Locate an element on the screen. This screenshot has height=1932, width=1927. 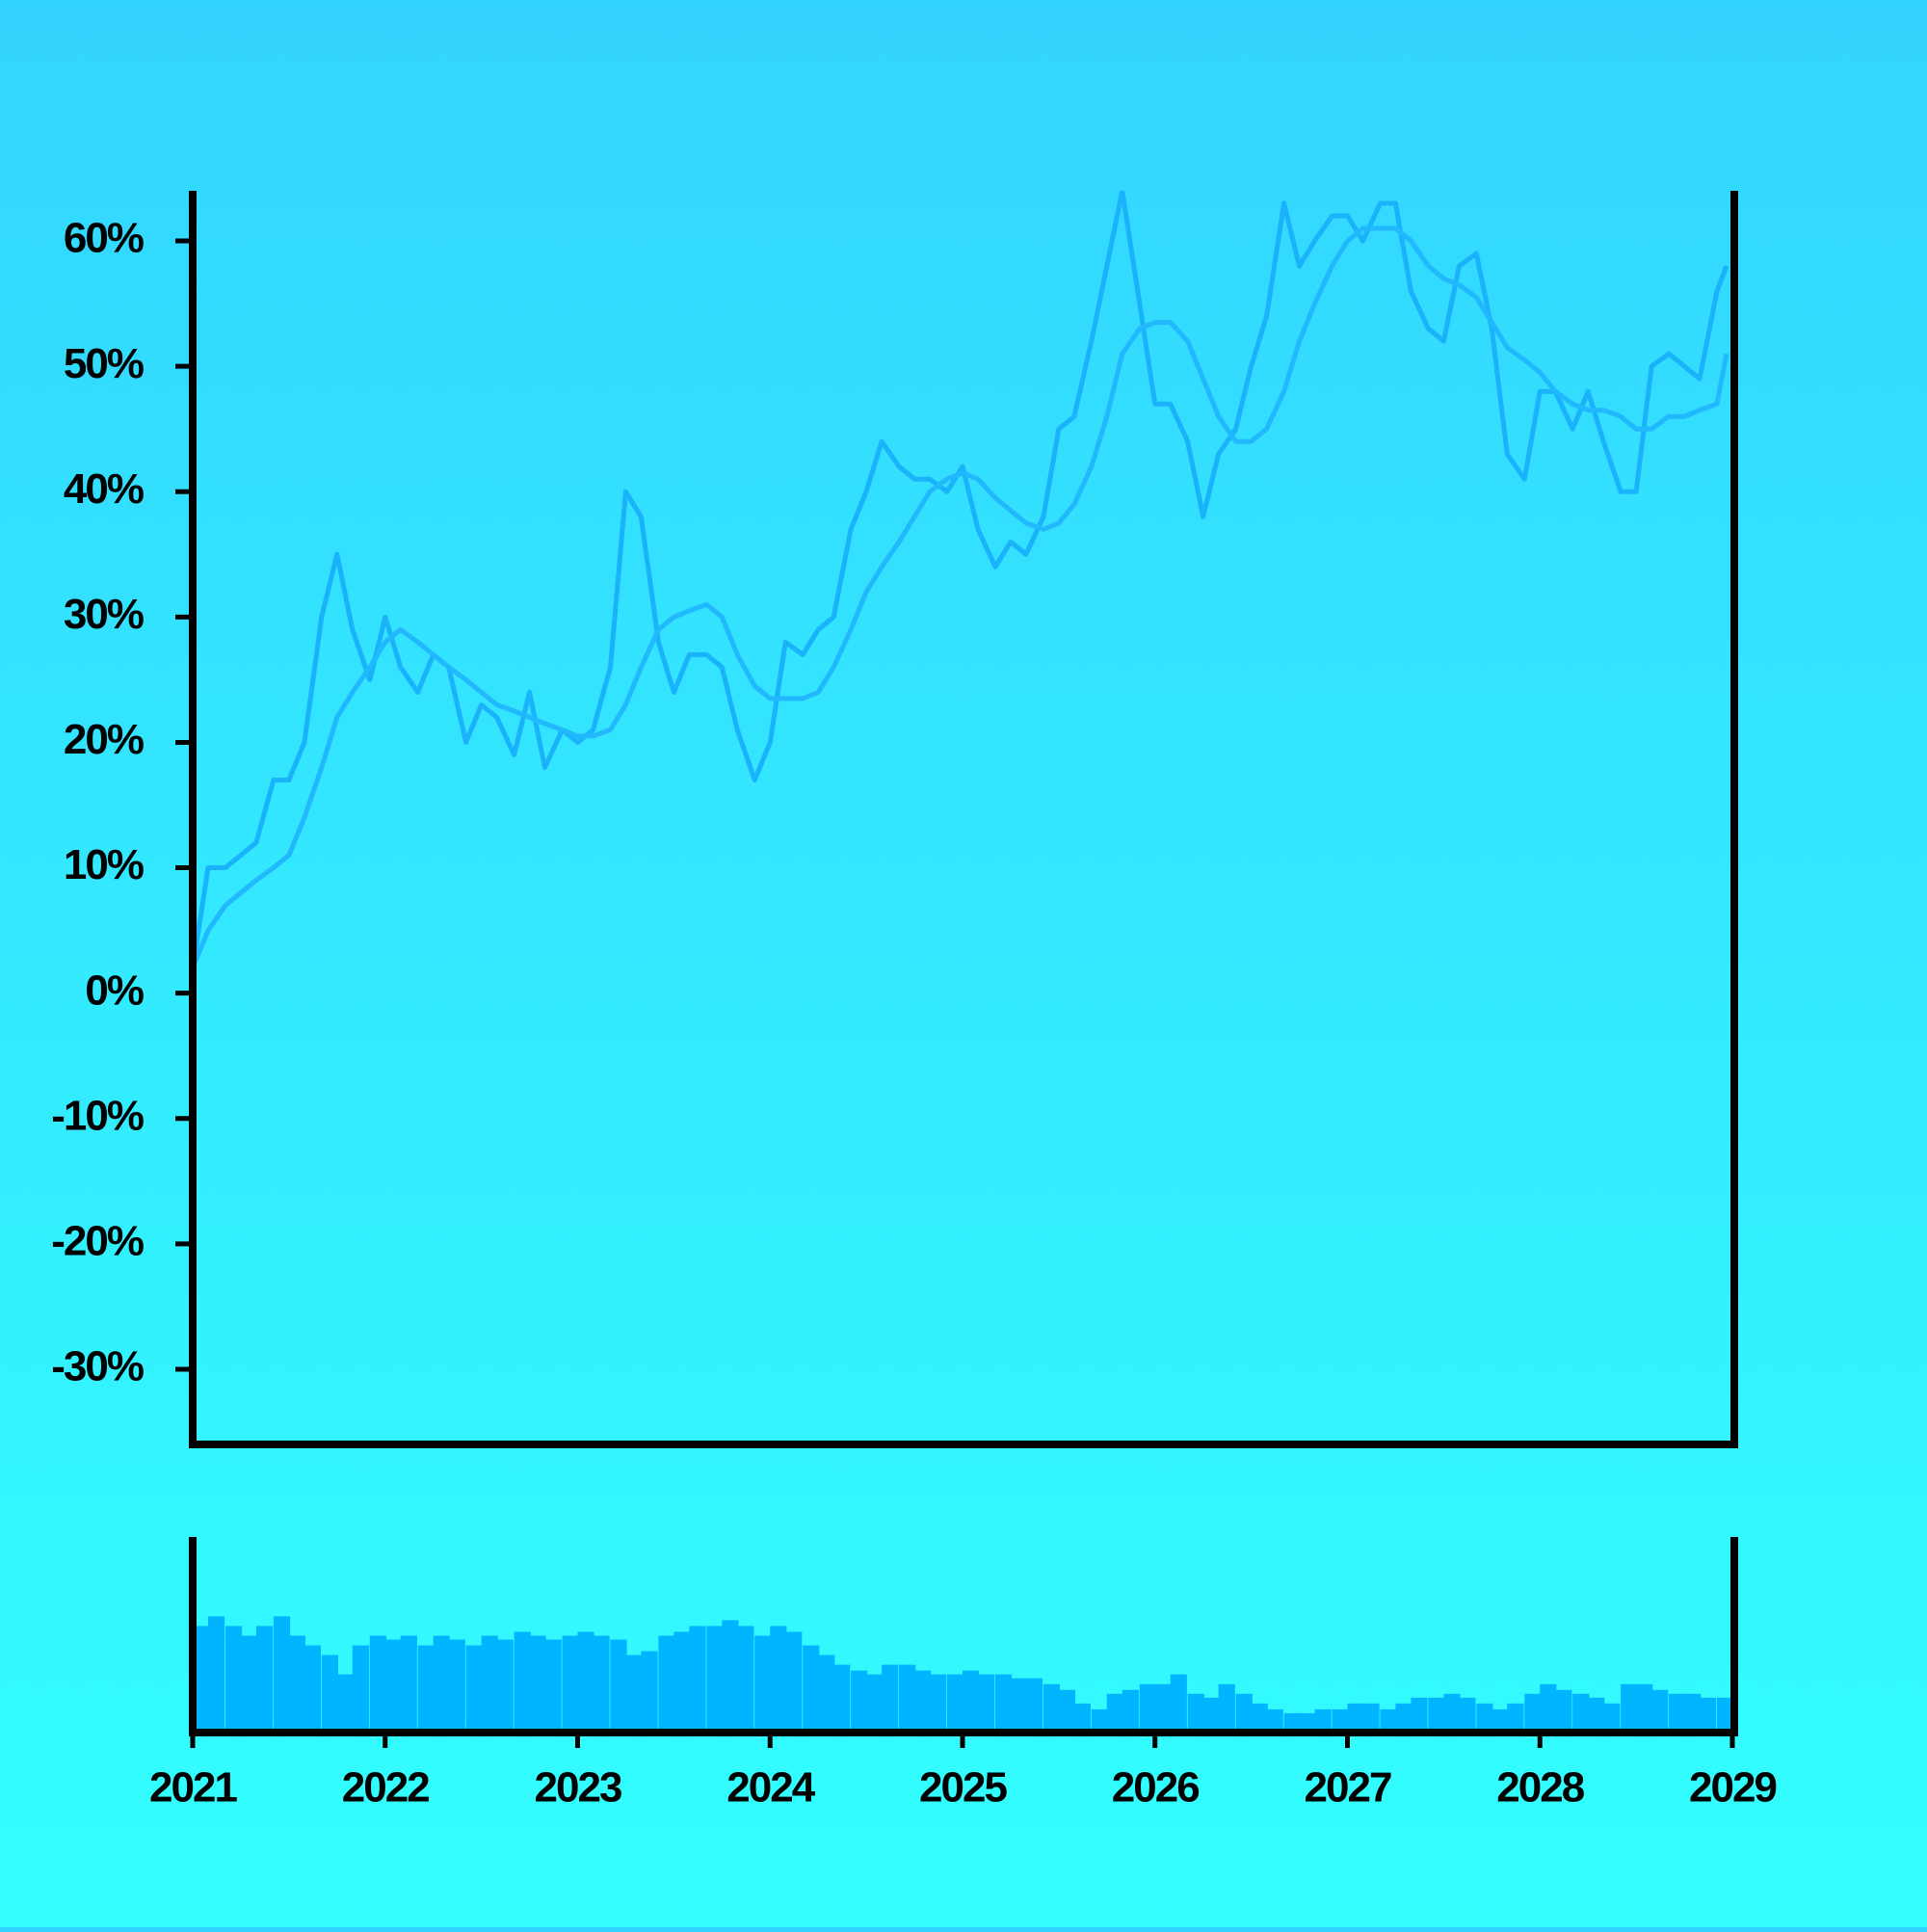
y-tick-label: -20% is located at coordinates (97, 1240).